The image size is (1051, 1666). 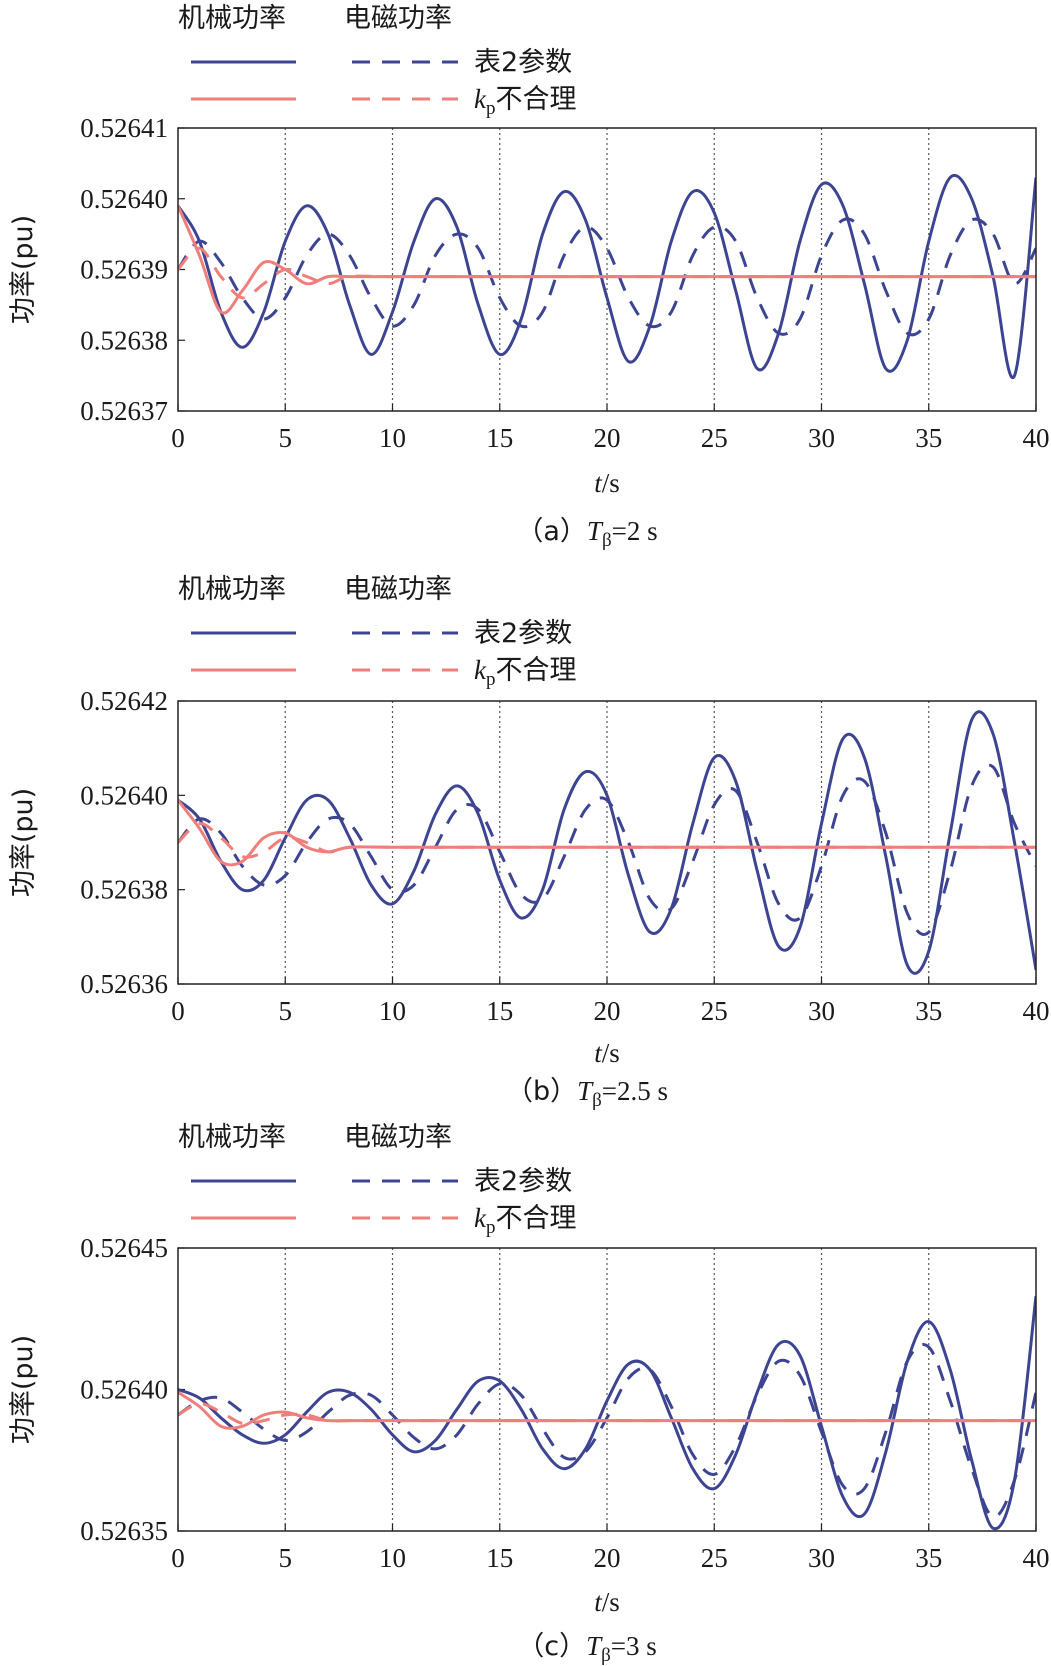 I want to click on y-tick-label: 0.52642, so click(x=124, y=701).